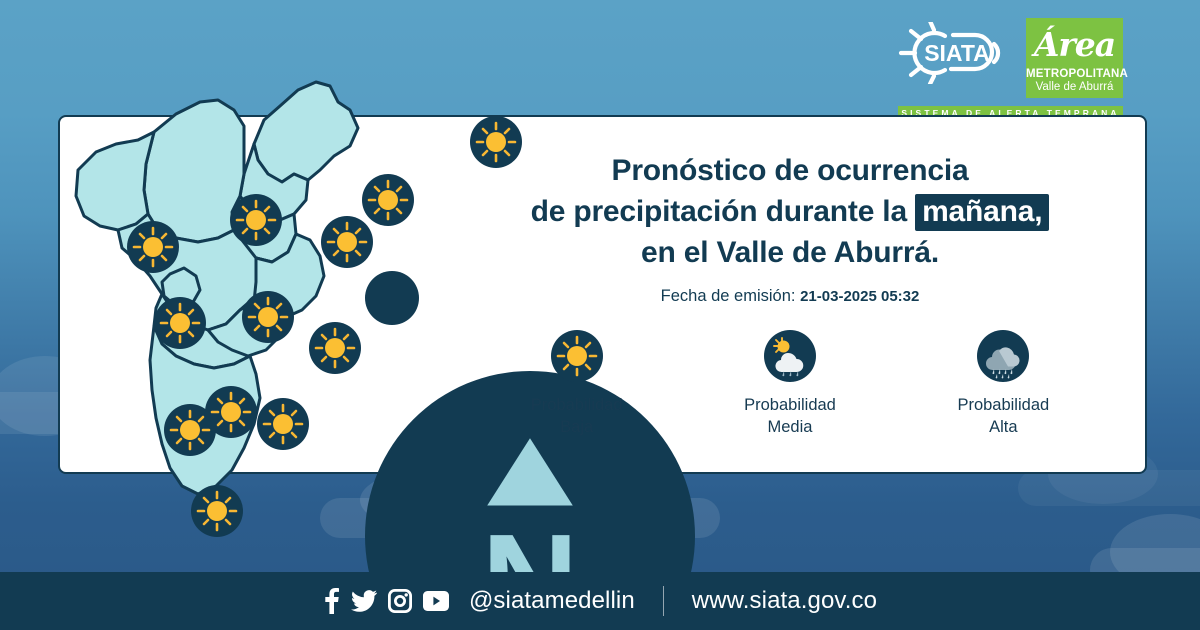 This screenshot has height=630, width=1200. Describe the element at coordinates (1077, 74) in the screenshot. I see `amva-line1: METROPOLITANA` at that location.